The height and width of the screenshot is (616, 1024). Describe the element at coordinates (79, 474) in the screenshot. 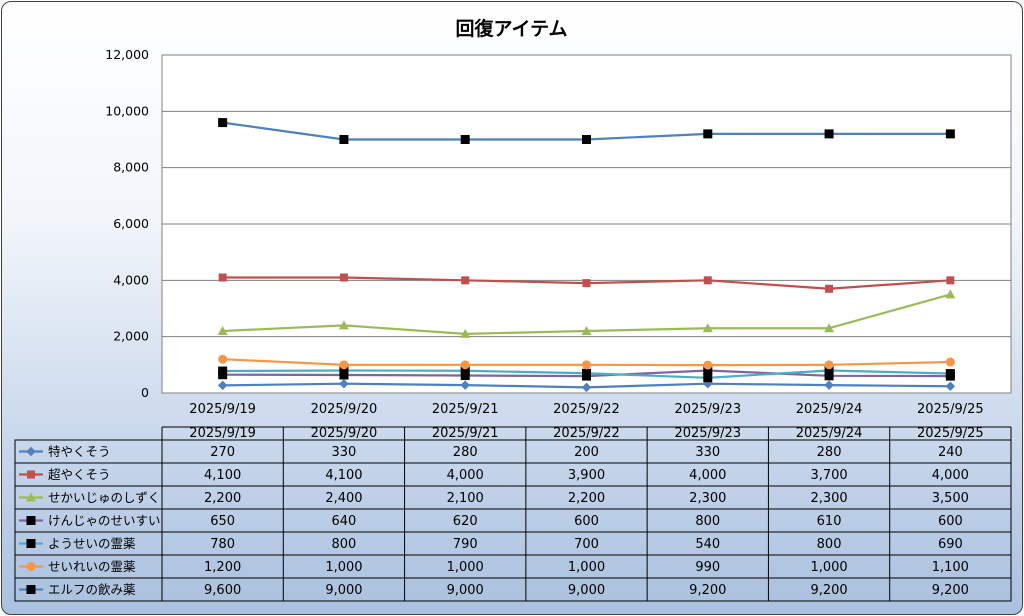

I see `legend-label: 超やくそう` at that location.